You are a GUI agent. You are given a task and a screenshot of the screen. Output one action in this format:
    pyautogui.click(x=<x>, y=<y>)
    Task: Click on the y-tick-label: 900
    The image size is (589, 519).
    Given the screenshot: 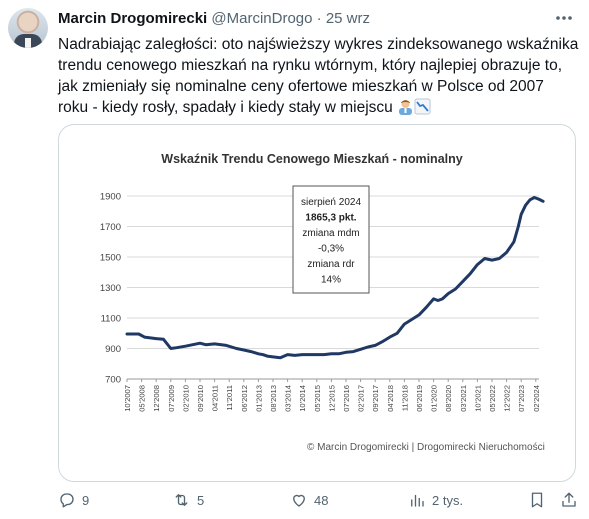 What is the action you would take?
    pyautogui.click(x=113, y=349)
    